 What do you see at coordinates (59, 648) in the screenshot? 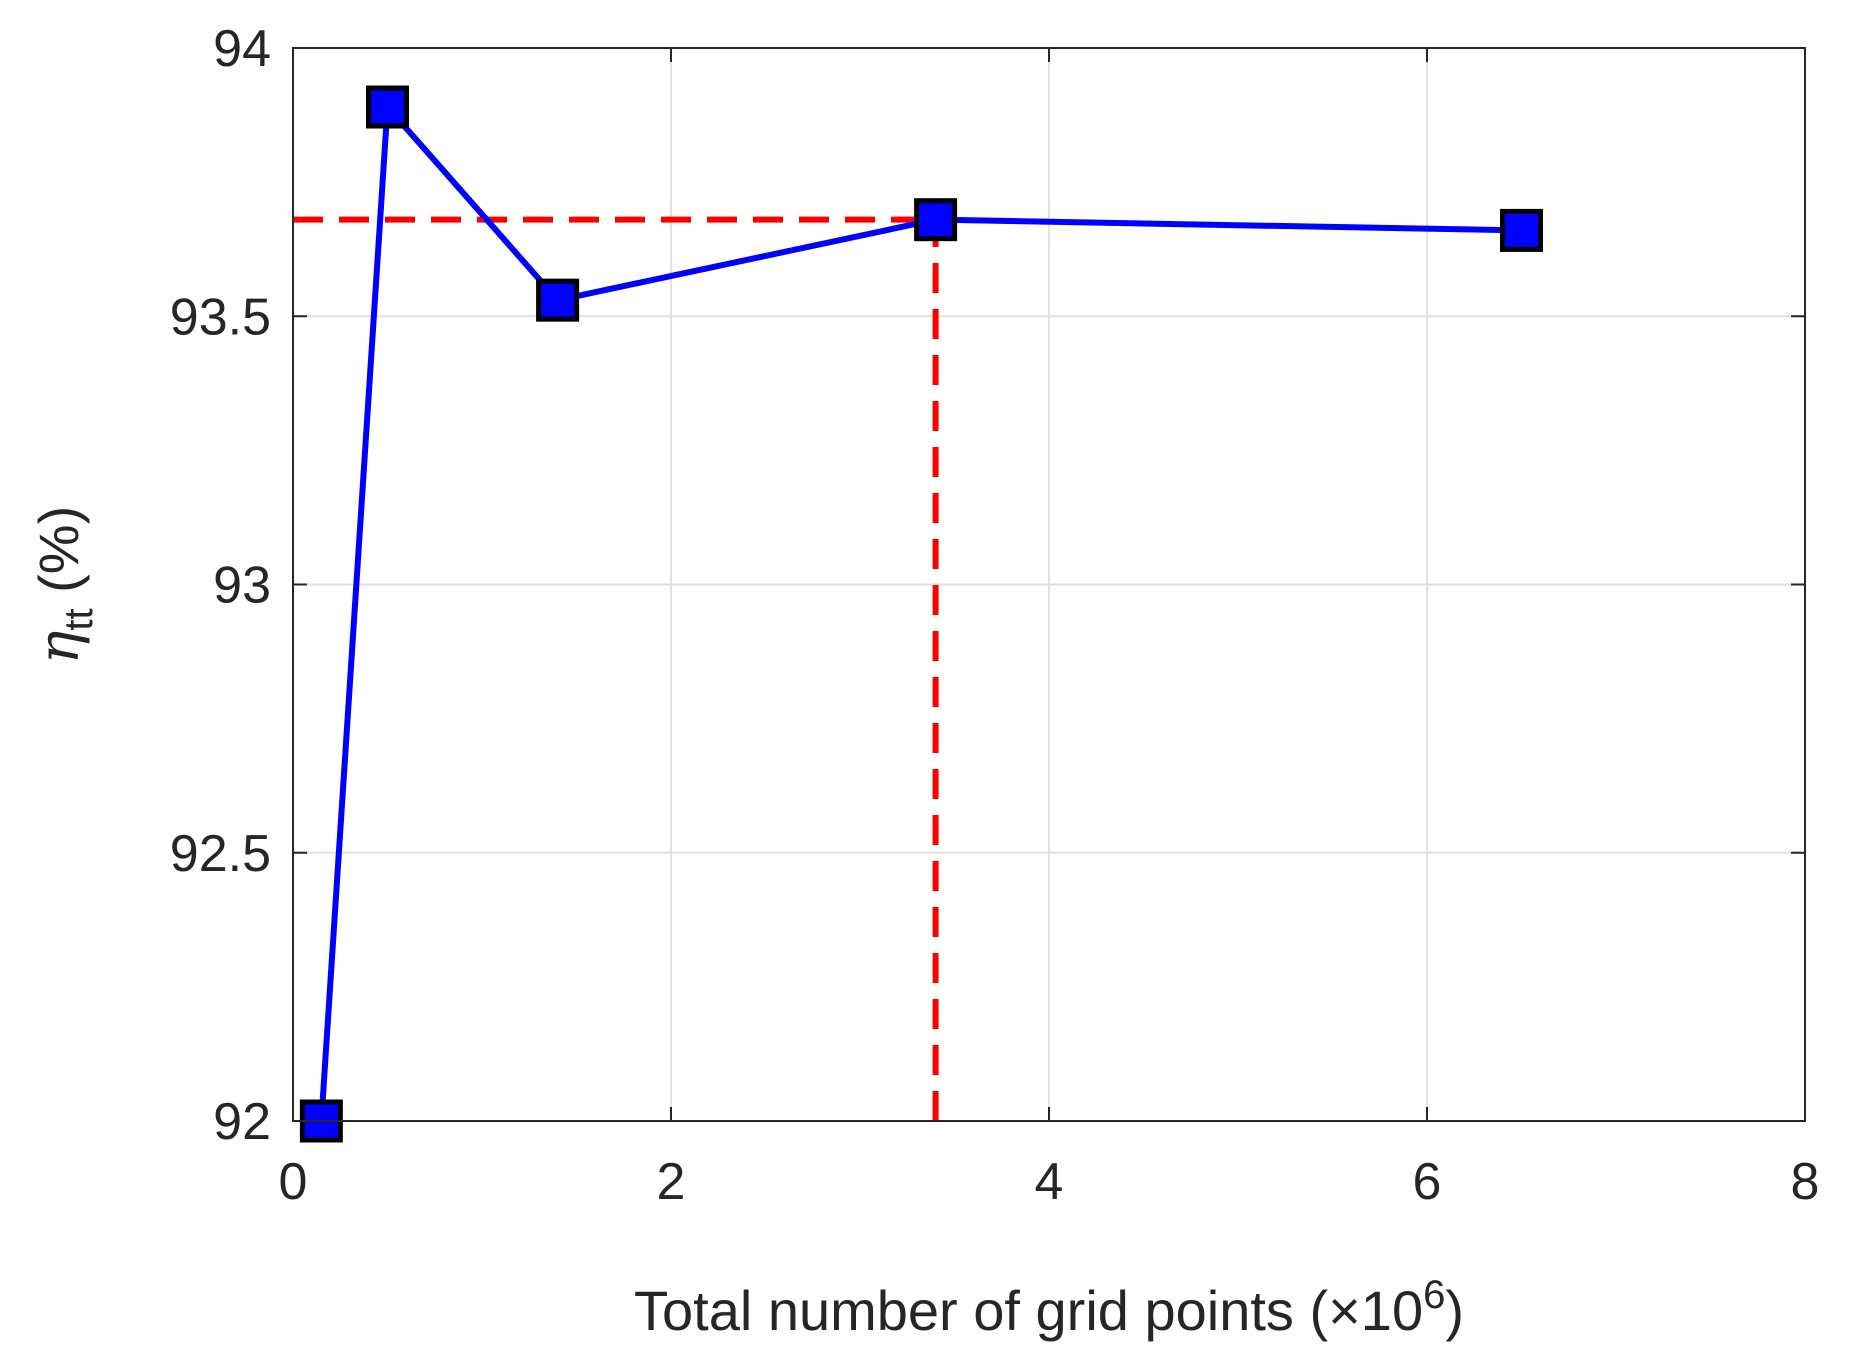
I see `y-axis-label-symbol: η` at bounding box center [59, 648].